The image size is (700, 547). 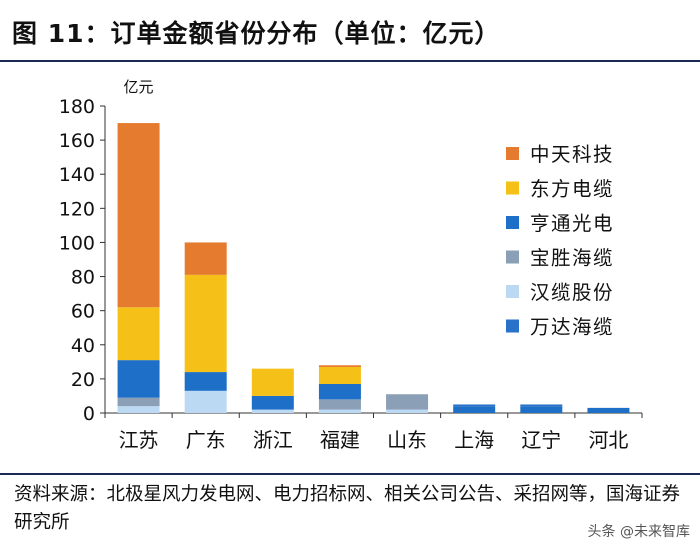 I want to click on y-tick-label: 80, so click(x=83, y=278).